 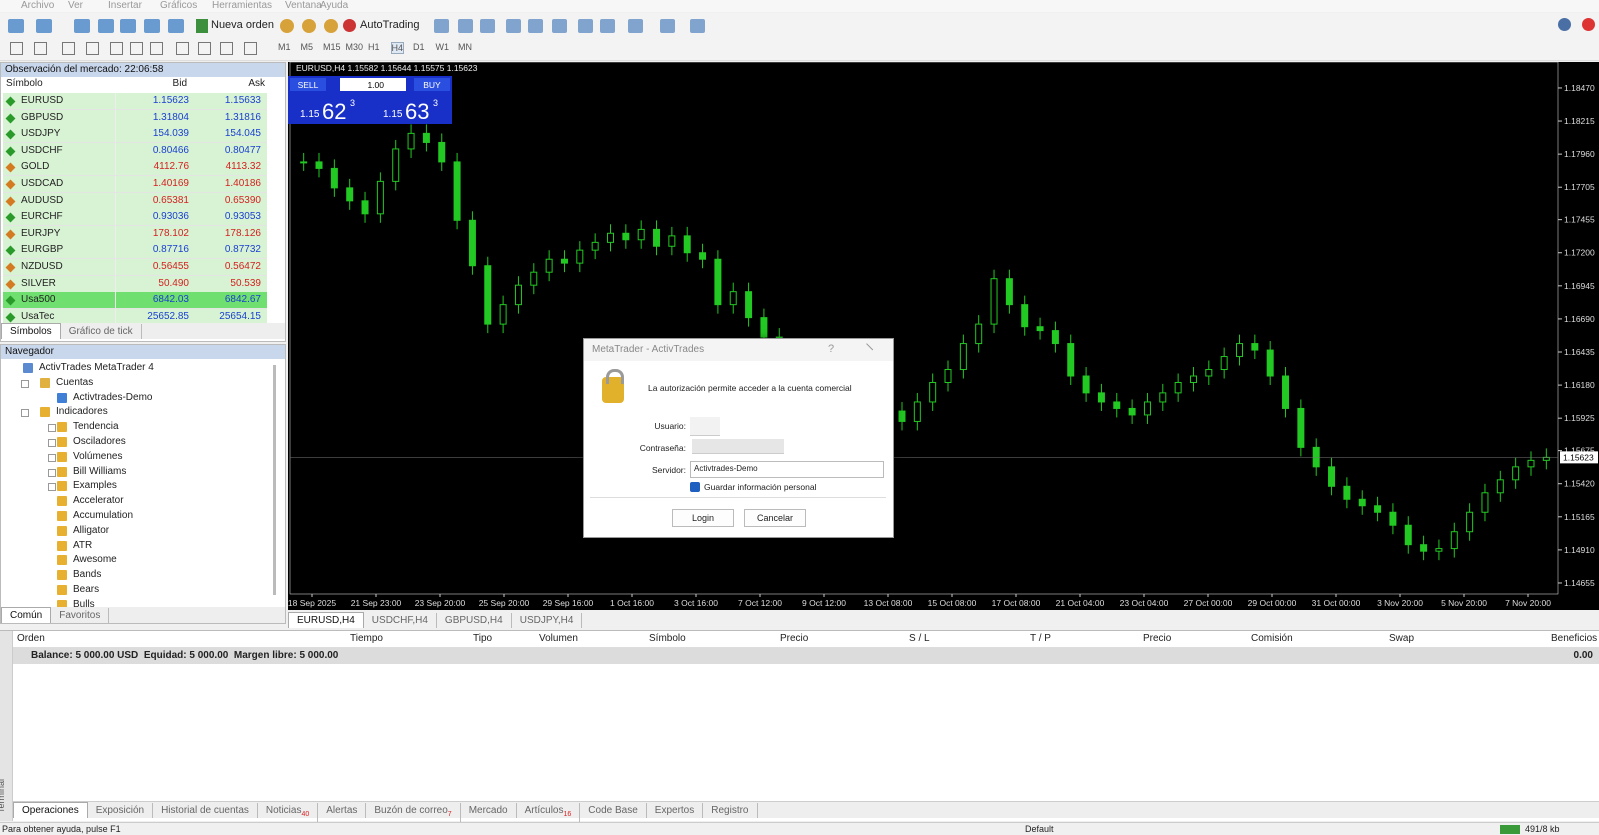 What do you see at coordinates (919, 638) in the screenshot?
I see `column-header: S / L` at bounding box center [919, 638].